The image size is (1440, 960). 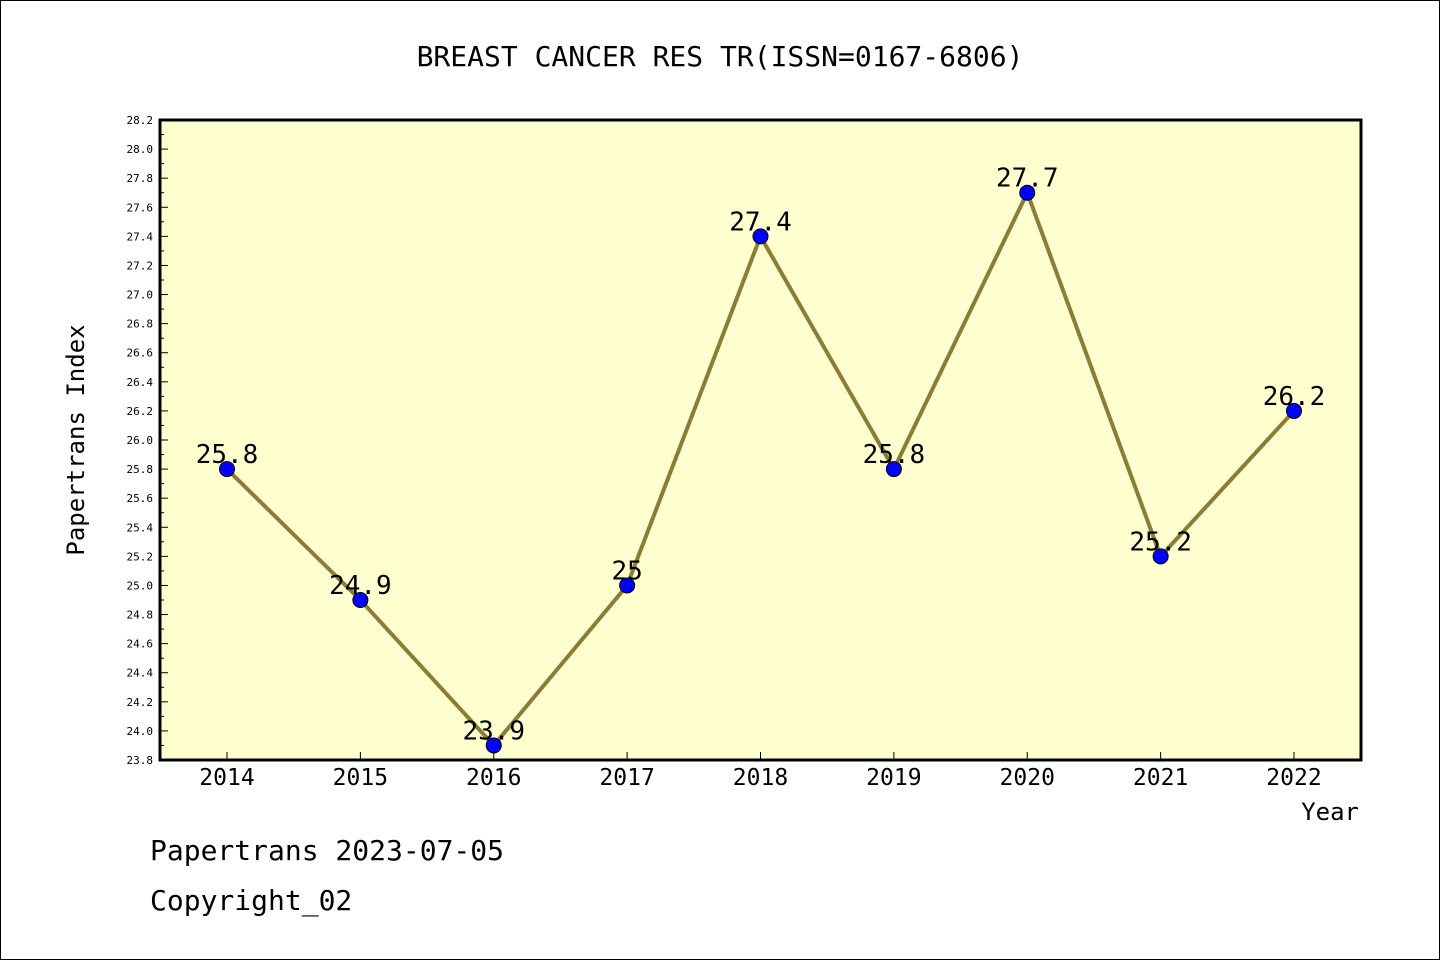 I want to click on y-tick-label: 25.6, so click(x=140, y=498).